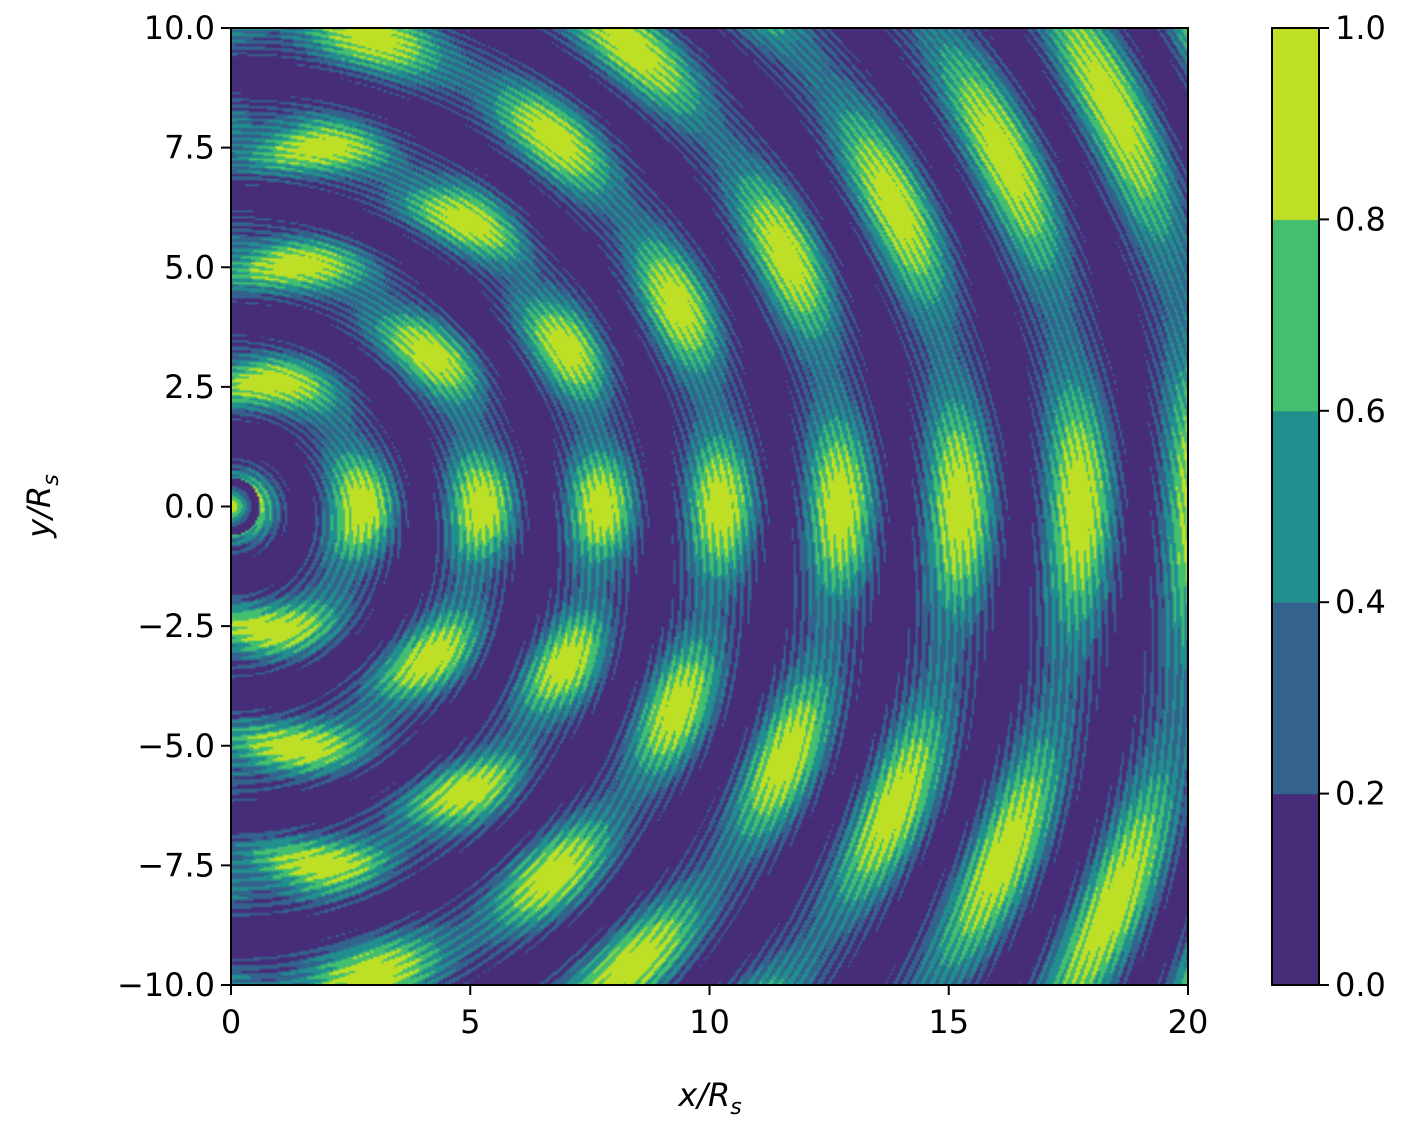 The height and width of the screenshot is (1124, 1424). Describe the element at coordinates (189, 267) in the screenshot. I see `y-tick-label: 5.0` at that location.